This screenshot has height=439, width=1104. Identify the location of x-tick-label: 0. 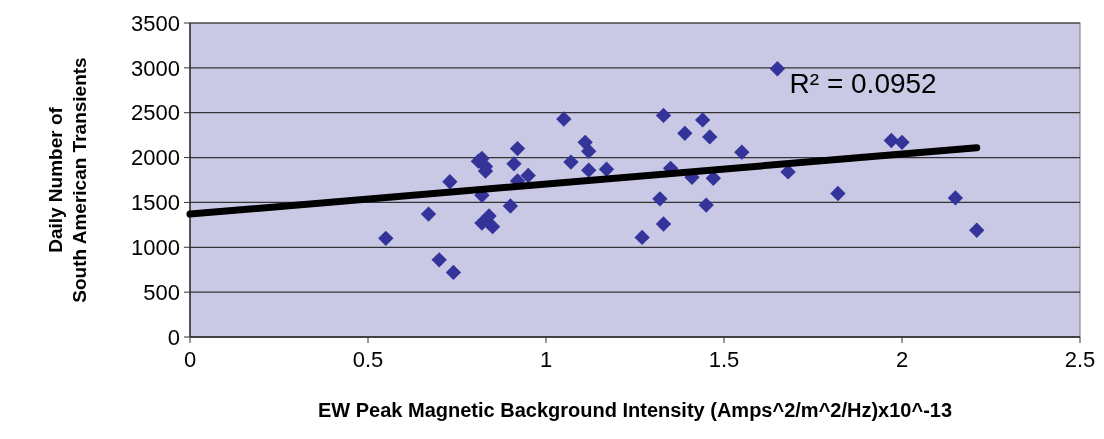
(190, 359).